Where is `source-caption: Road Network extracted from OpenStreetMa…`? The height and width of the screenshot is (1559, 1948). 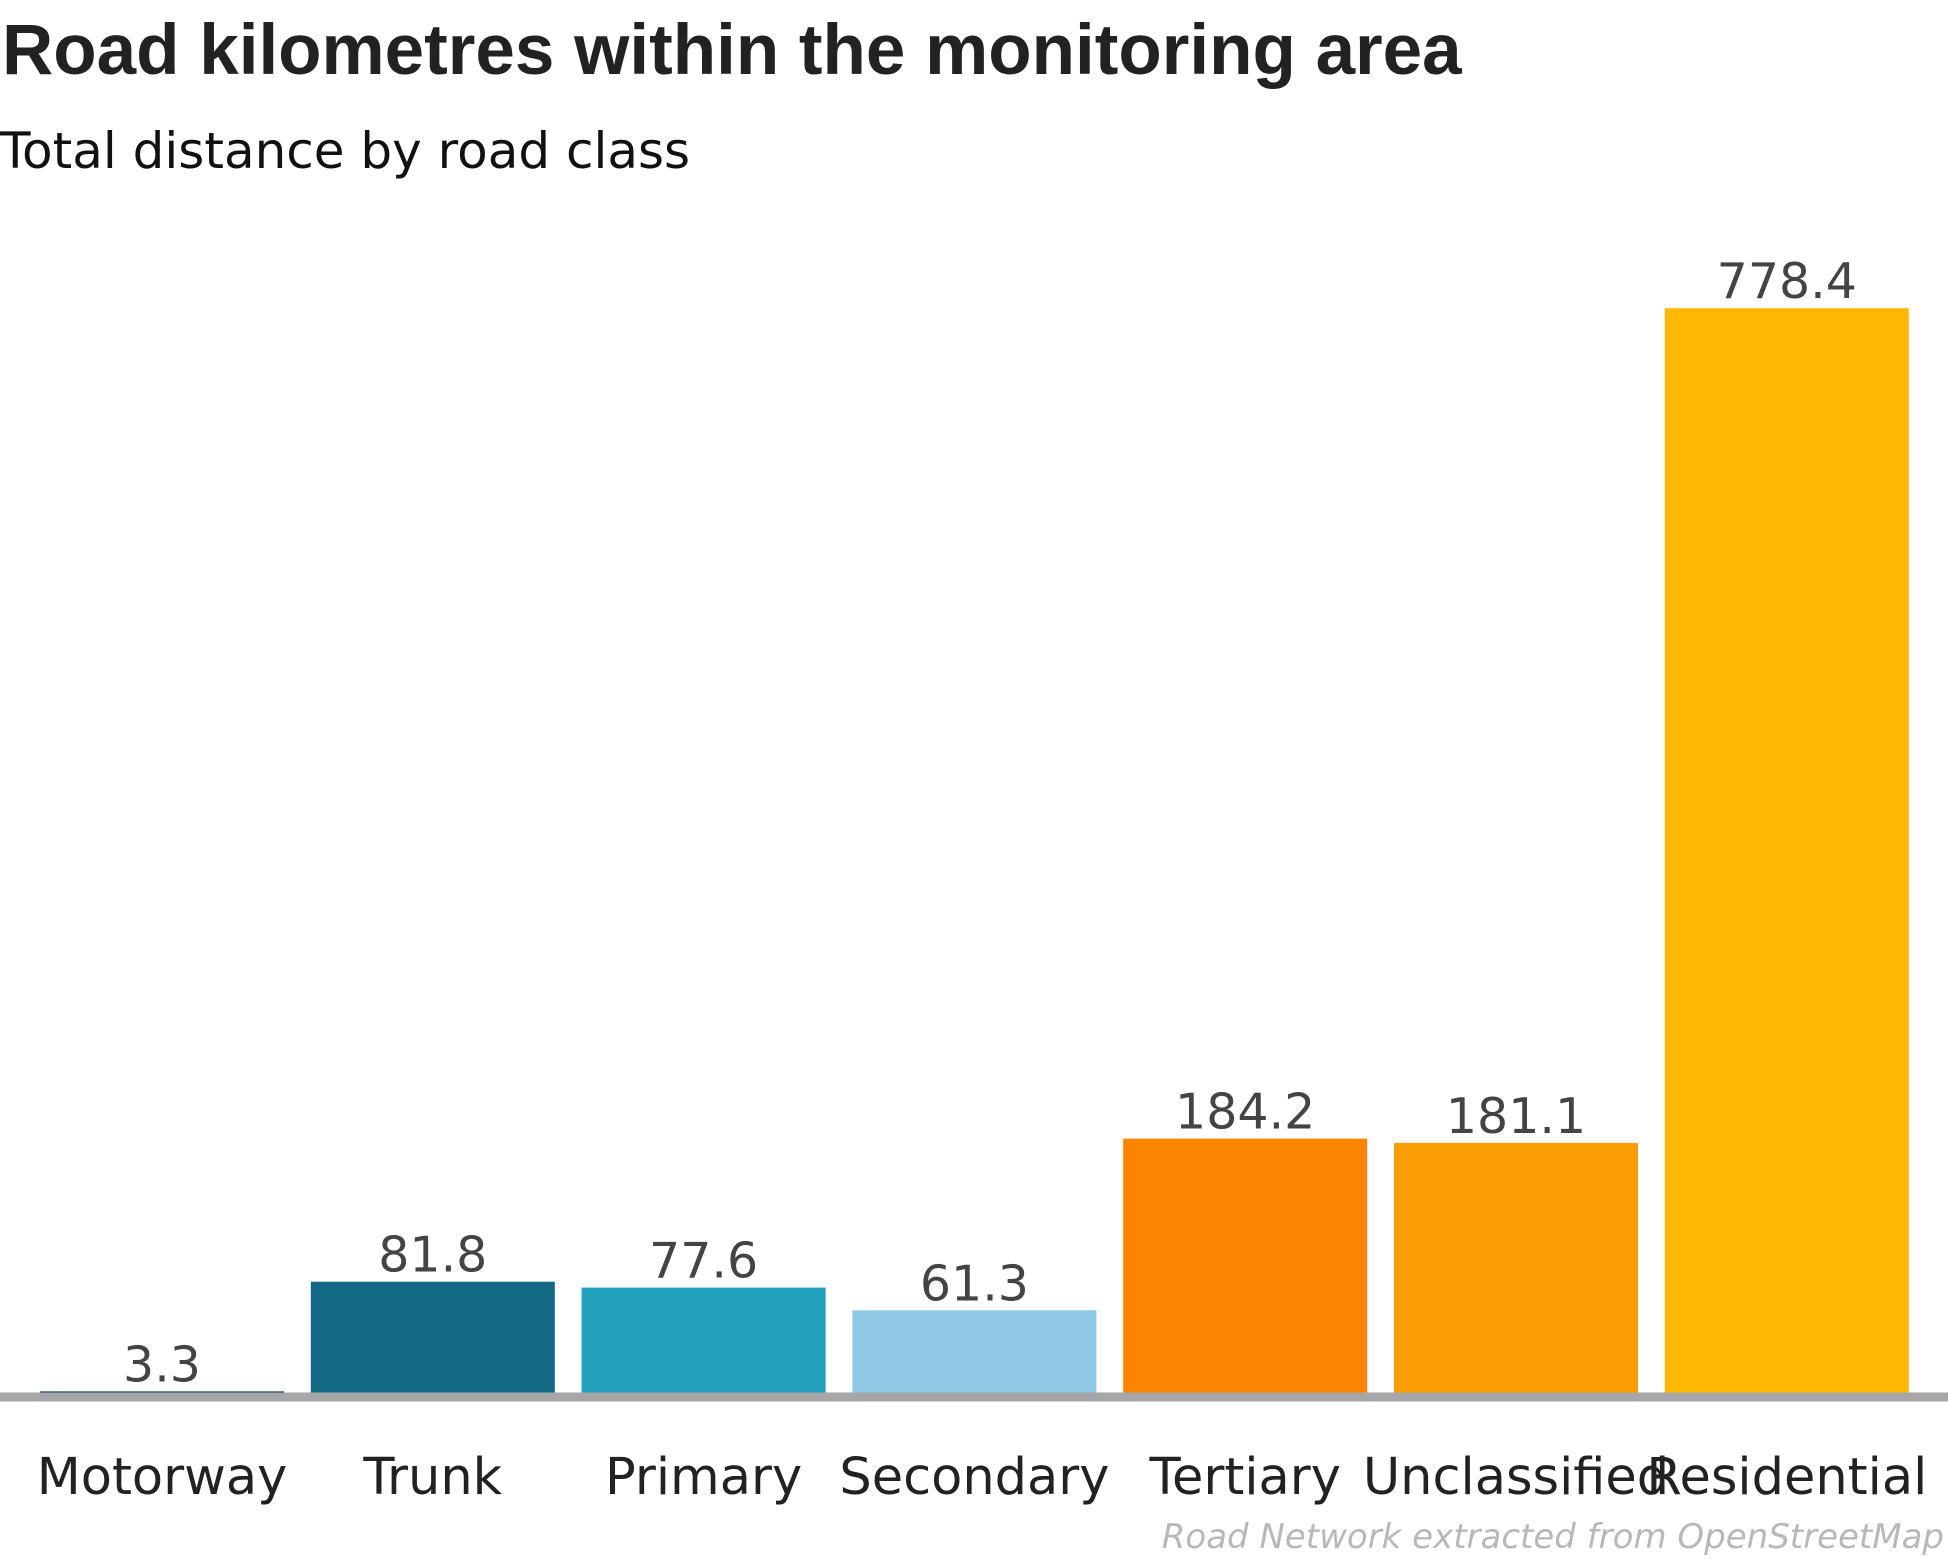 source-caption: Road Network extracted from OpenStreetMa… is located at coordinates (1552, 1537).